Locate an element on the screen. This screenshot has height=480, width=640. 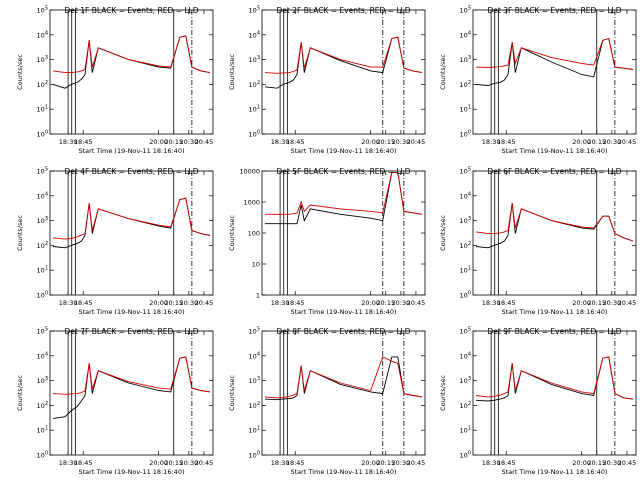
panel-title: Det 1F BLACK = Events, RED = LLD is located at coordinates (132, 10).